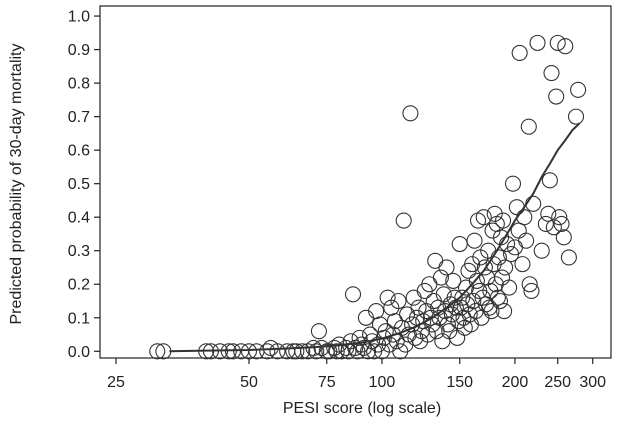  What do you see at coordinates (79, 117) in the screenshot?
I see `y-tick-label: 0.7` at bounding box center [79, 117].